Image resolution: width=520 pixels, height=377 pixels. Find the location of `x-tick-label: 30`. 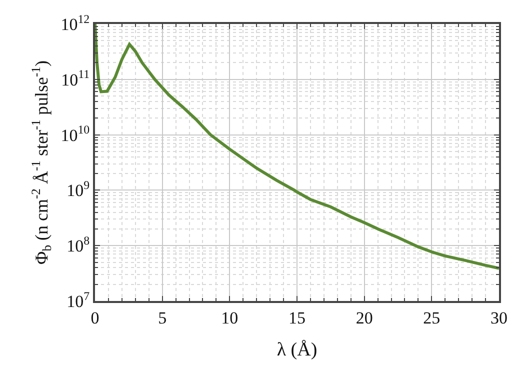

x-tick-label: 30 is located at coordinates (499, 318).